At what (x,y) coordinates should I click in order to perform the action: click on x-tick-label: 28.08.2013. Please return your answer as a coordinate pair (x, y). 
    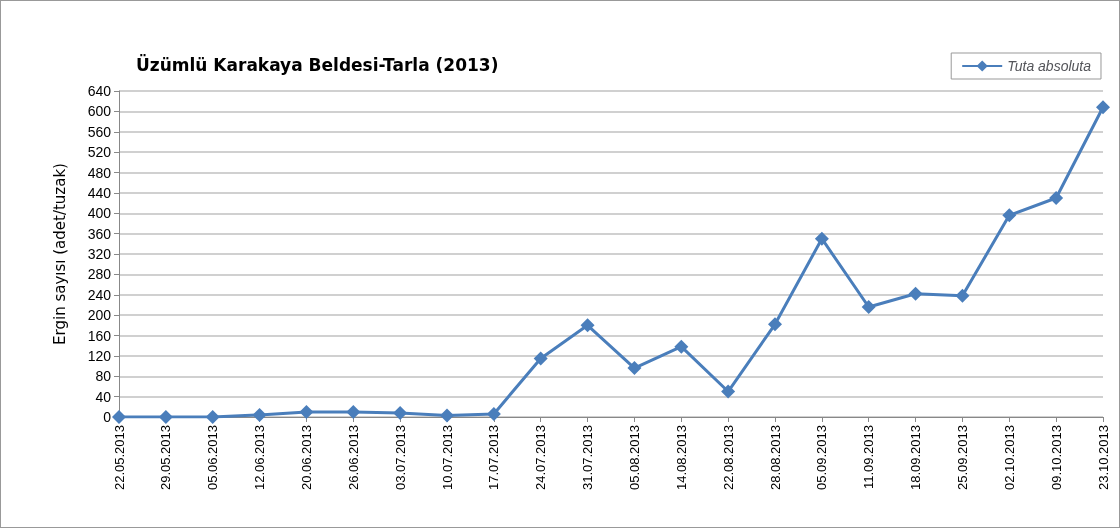
    Looking at the image, I should click on (775, 458).